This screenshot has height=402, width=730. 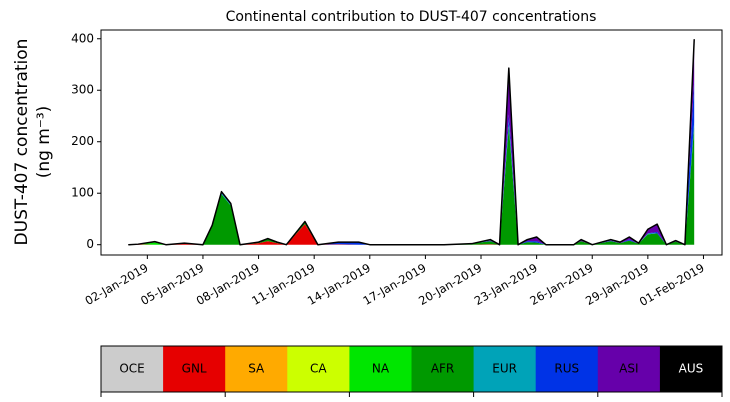 What do you see at coordinates (82, 141) in the screenshot?
I see `y-tick-label: 200` at bounding box center [82, 141].